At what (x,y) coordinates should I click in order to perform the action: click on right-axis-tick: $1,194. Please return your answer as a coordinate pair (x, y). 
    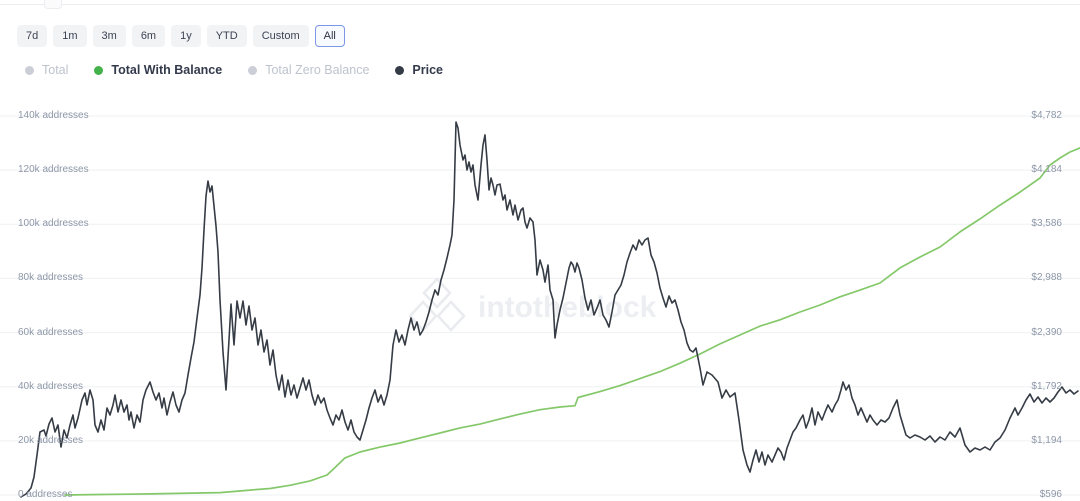
    Looking at the image, I should click on (1046, 440).